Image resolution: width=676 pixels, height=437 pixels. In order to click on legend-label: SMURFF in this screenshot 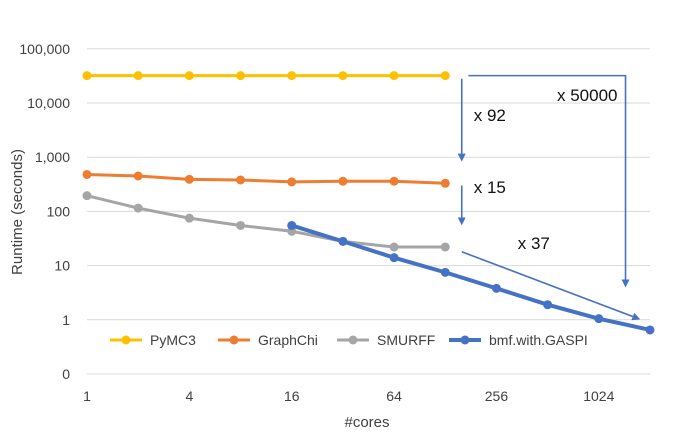, I will do `click(406, 340)`.